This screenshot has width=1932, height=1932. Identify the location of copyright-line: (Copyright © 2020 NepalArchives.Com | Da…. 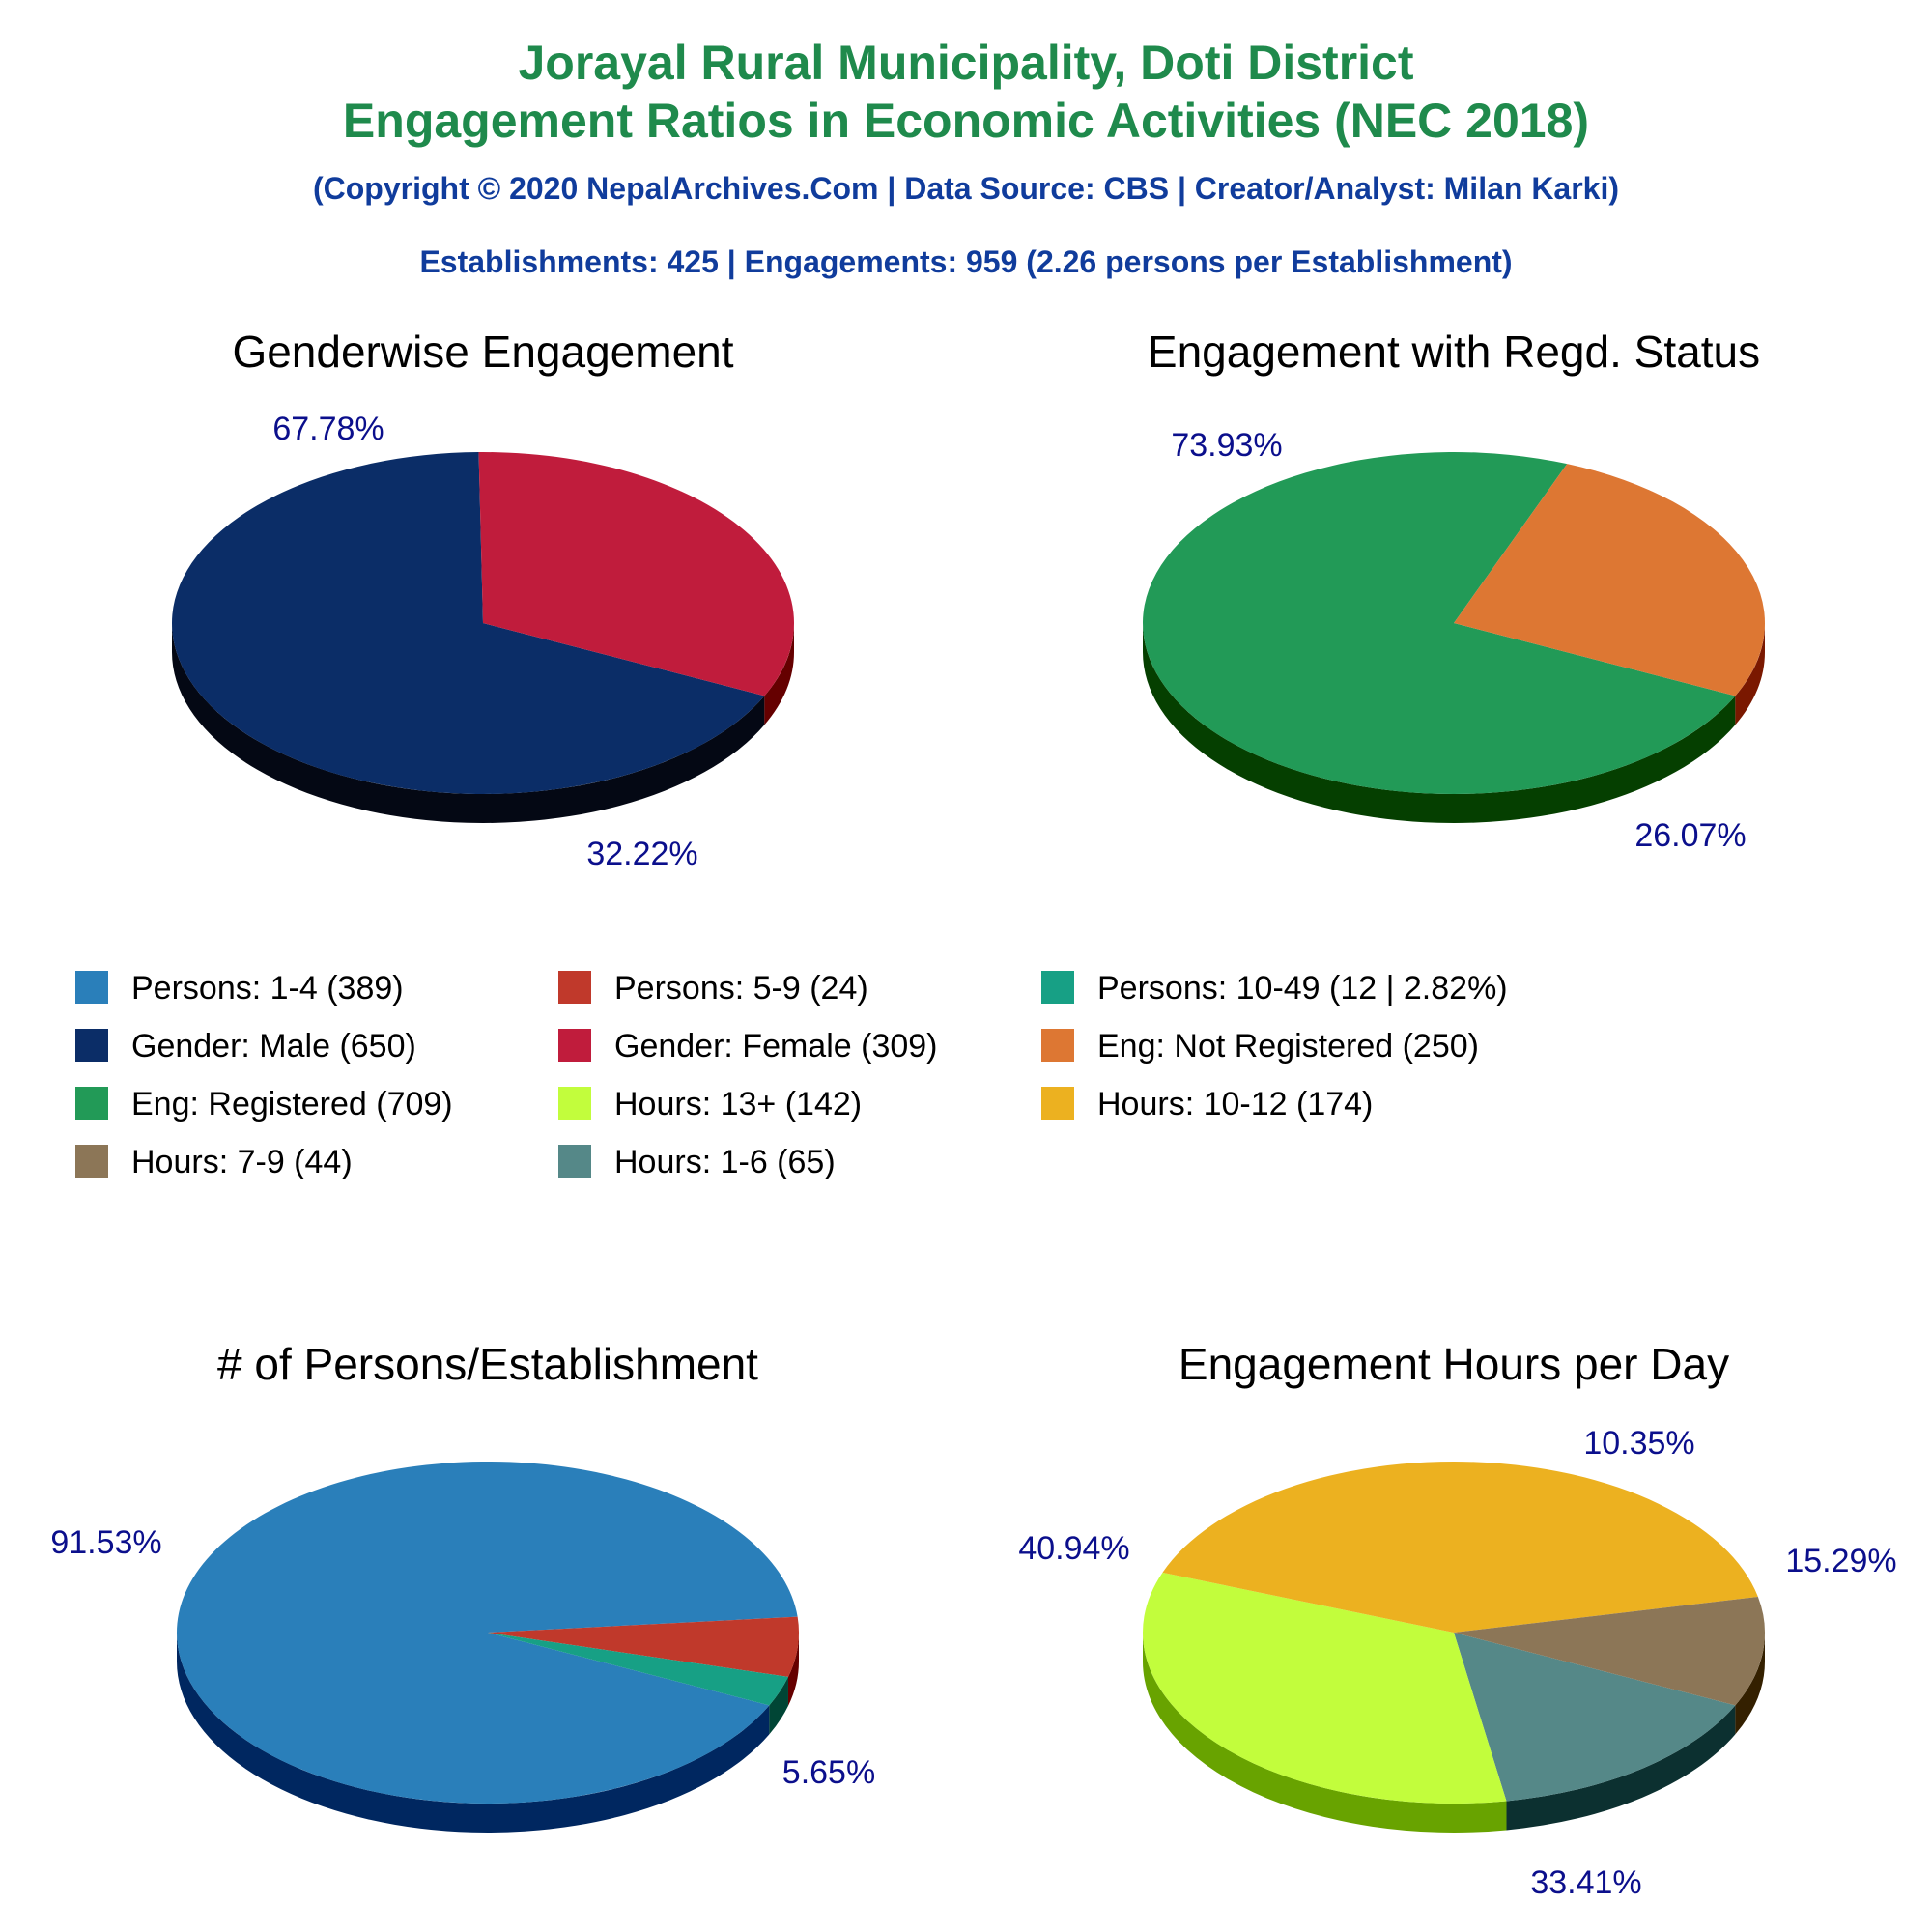
(966, 188).